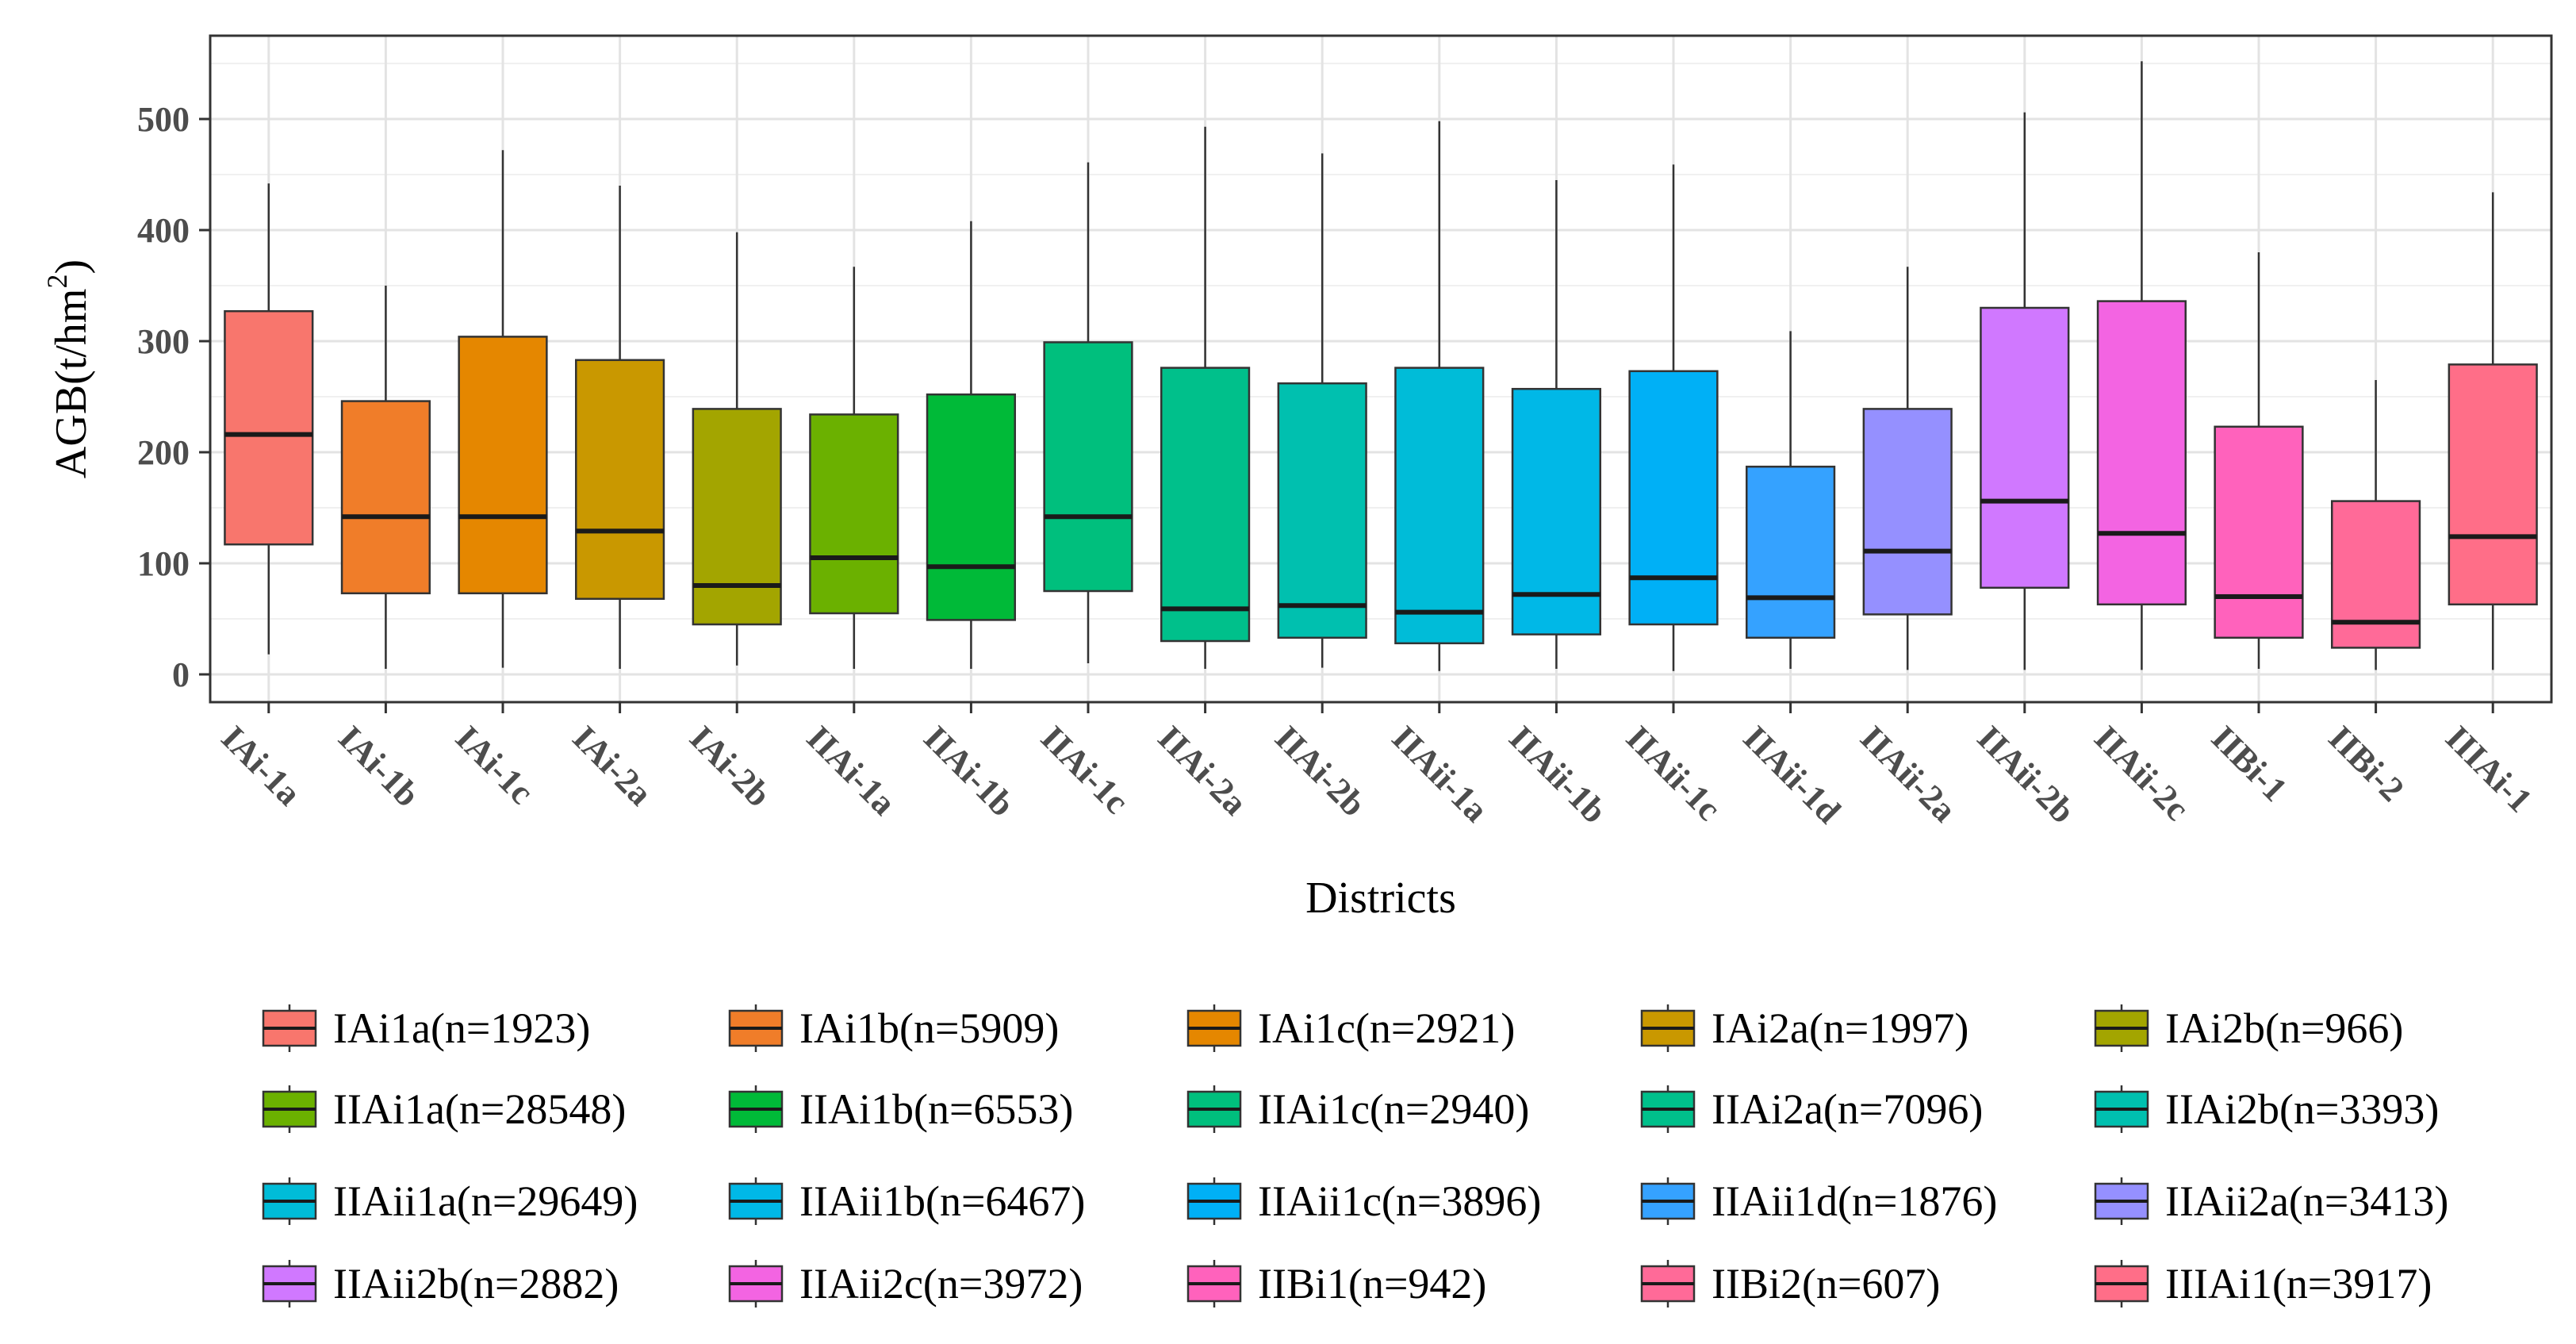 Image resolution: width=2576 pixels, height=1344 pixels. What do you see at coordinates (613, 765) in the screenshot?
I see `x-tick-label: IAi-2a` at bounding box center [613, 765].